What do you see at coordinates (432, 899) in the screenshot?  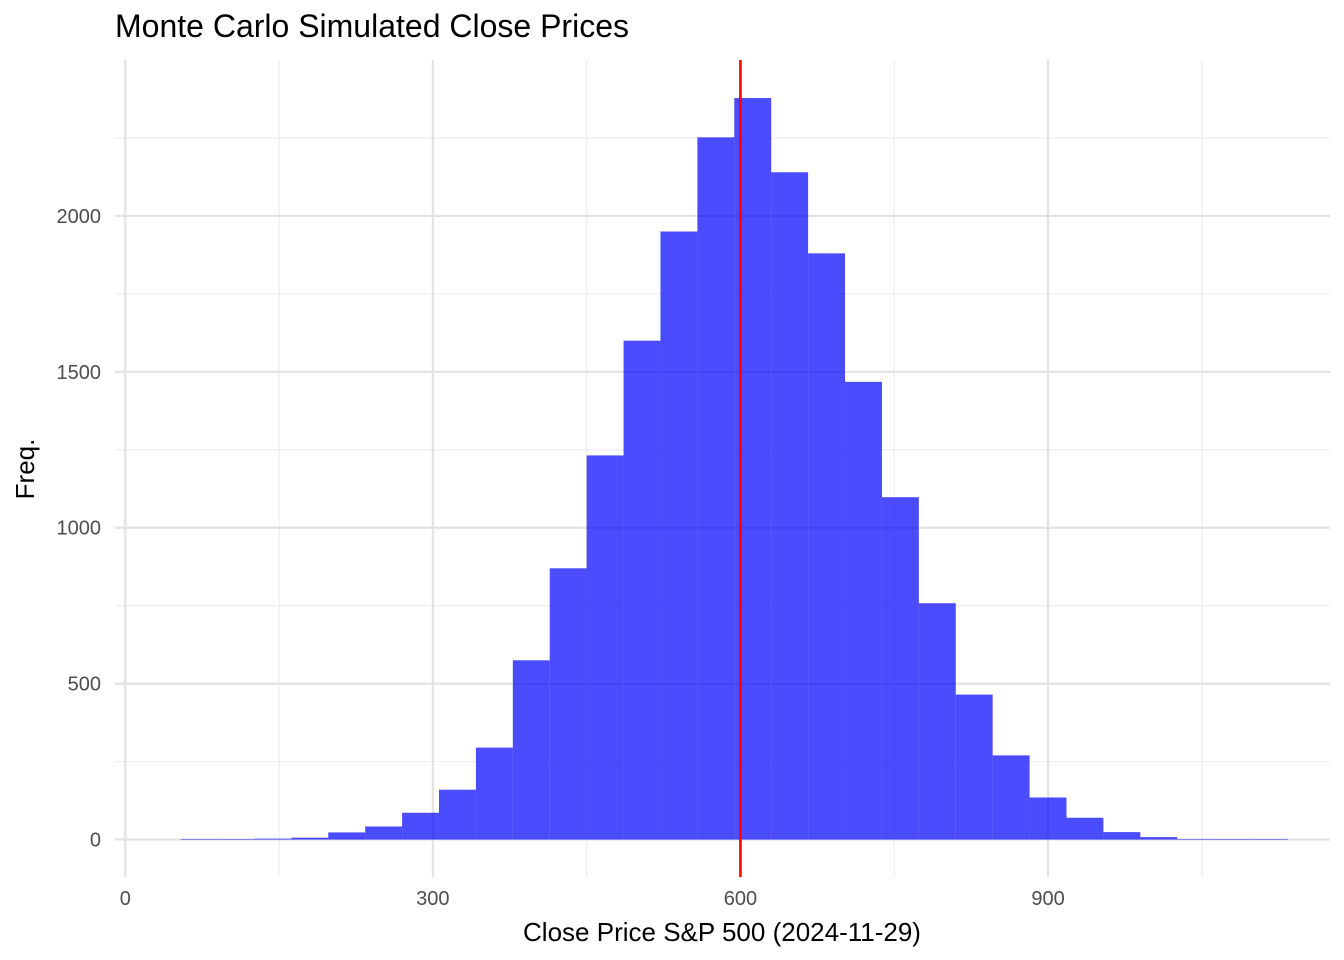 I see `x-tick-label: 300` at bounding box center [432, 899].